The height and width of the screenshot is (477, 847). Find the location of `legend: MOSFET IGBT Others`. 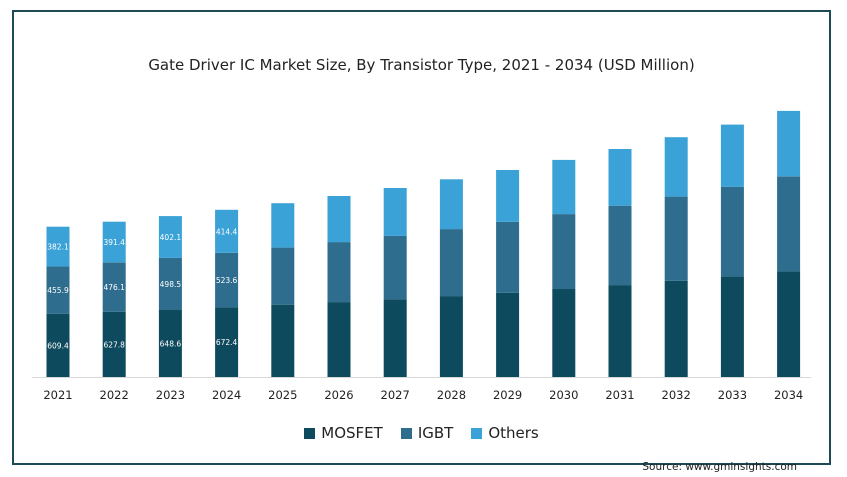

legend: MOSFET IGBT Others is located at coordinates (421, 433).